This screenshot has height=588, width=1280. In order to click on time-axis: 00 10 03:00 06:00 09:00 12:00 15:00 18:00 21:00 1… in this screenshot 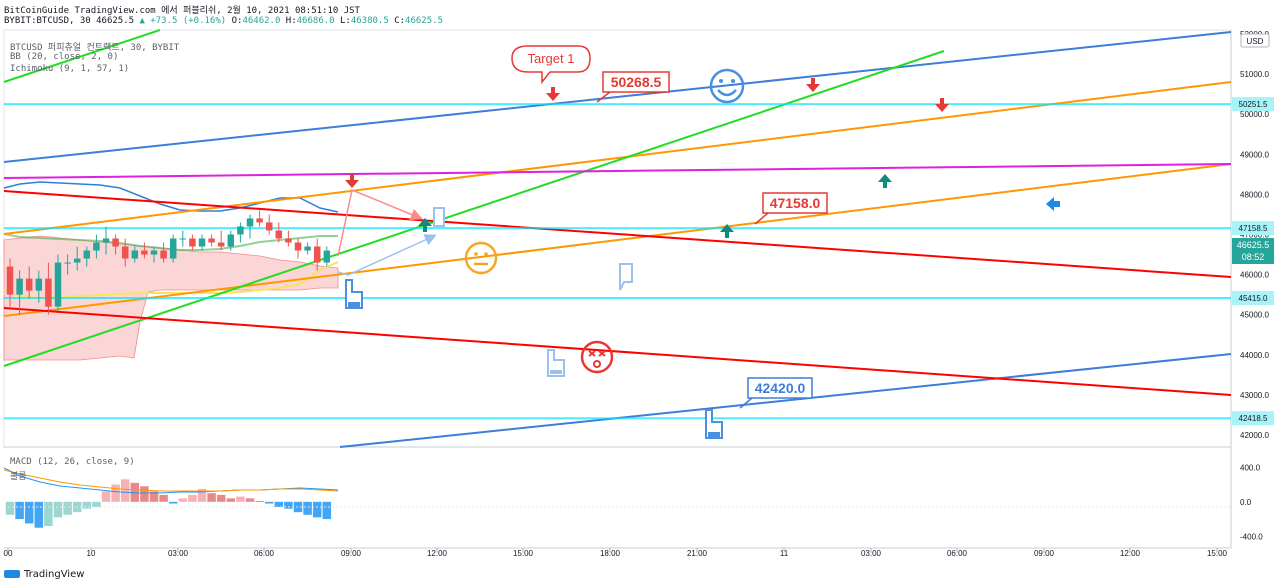, I will do `click(616, 553)`.